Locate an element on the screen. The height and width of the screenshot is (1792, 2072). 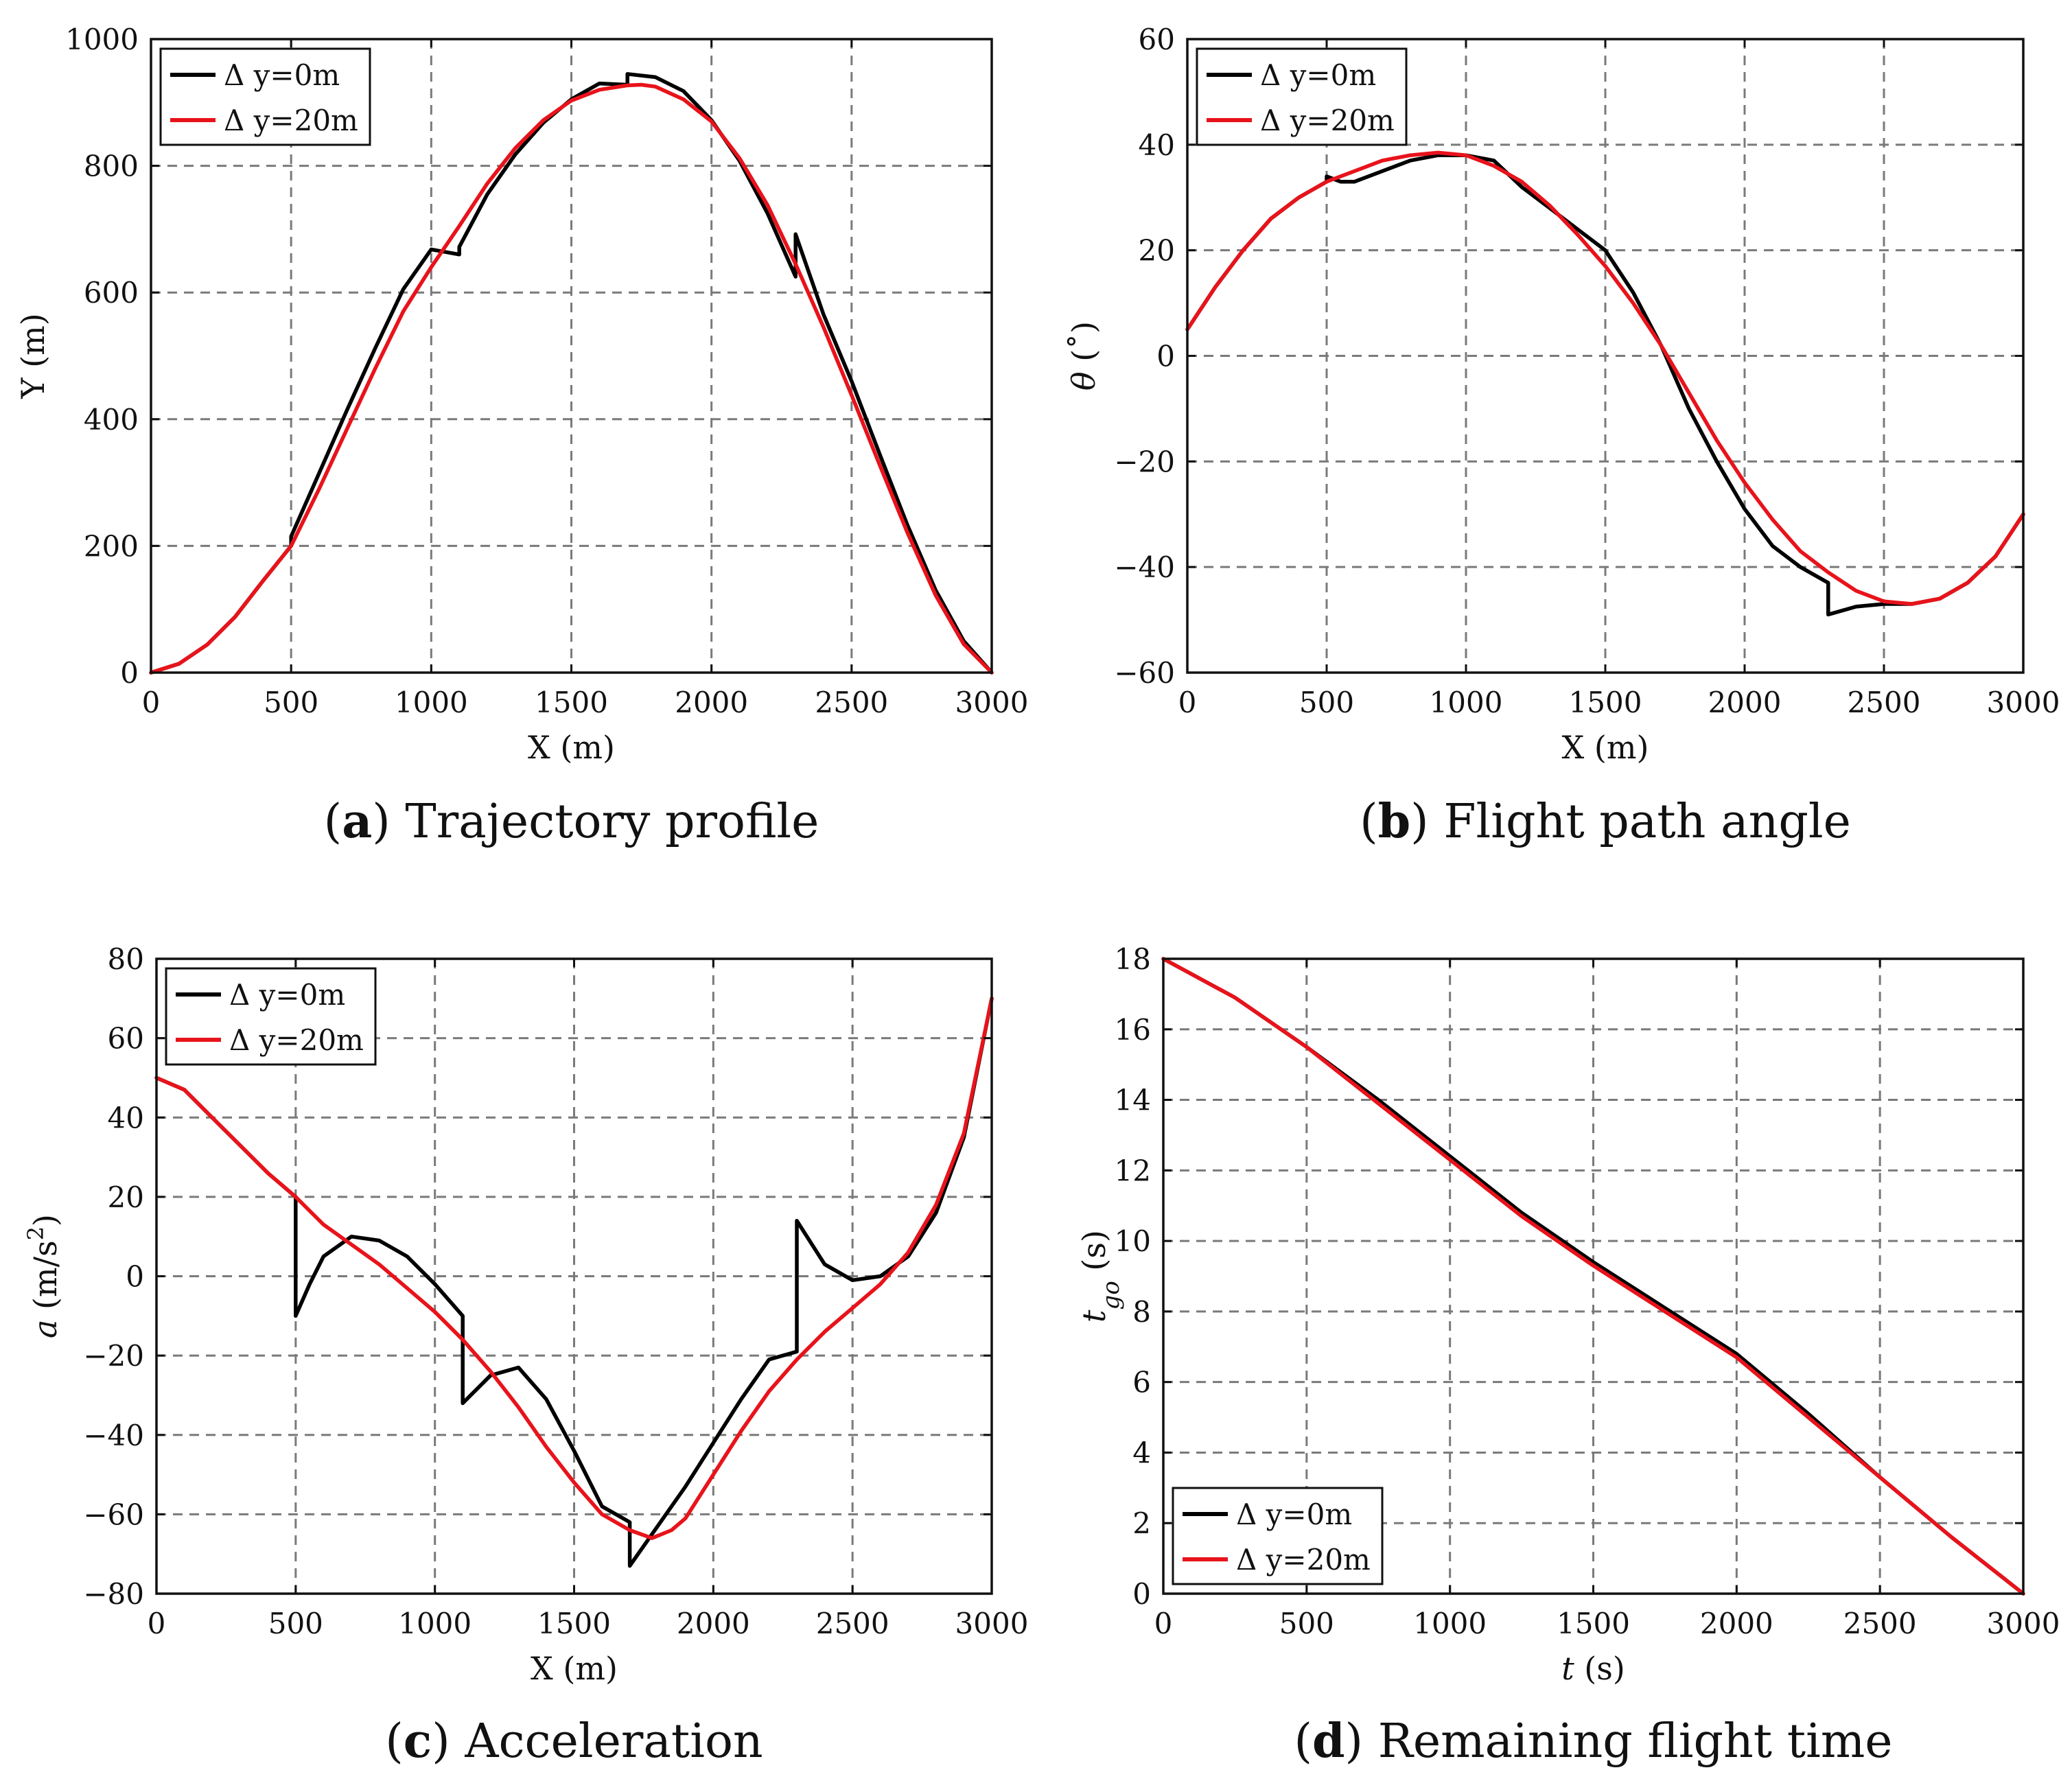
x-axis-label-unit: (s) is located at coordinates (1599, 1668).